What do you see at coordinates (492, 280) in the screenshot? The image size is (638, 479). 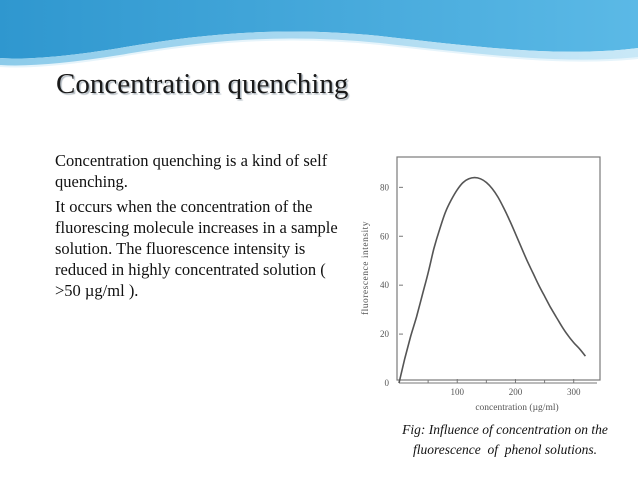 I see `fluorescence-curve` at bounding box center [492, 280].